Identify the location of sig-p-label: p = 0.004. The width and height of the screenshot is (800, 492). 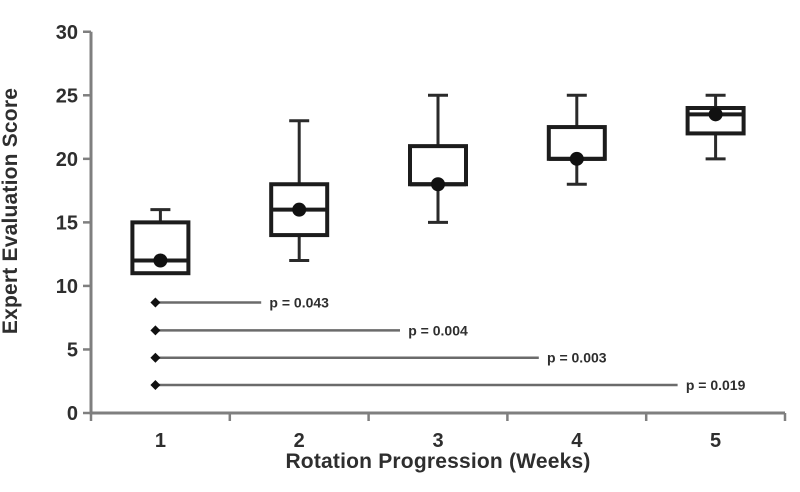
(438, 330).